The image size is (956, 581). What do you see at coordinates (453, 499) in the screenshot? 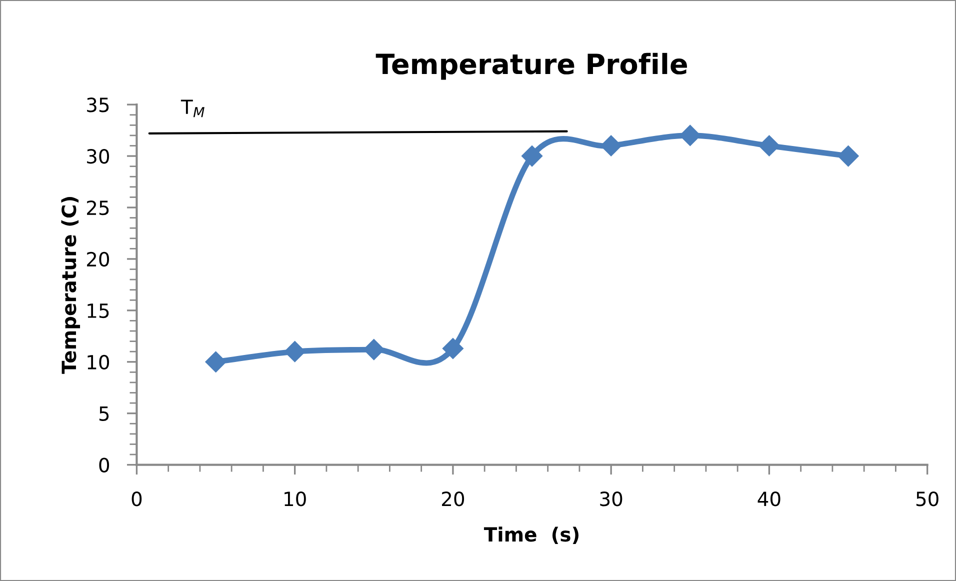
I see `x-tick-label: 20` at bounding box center [453, 499].